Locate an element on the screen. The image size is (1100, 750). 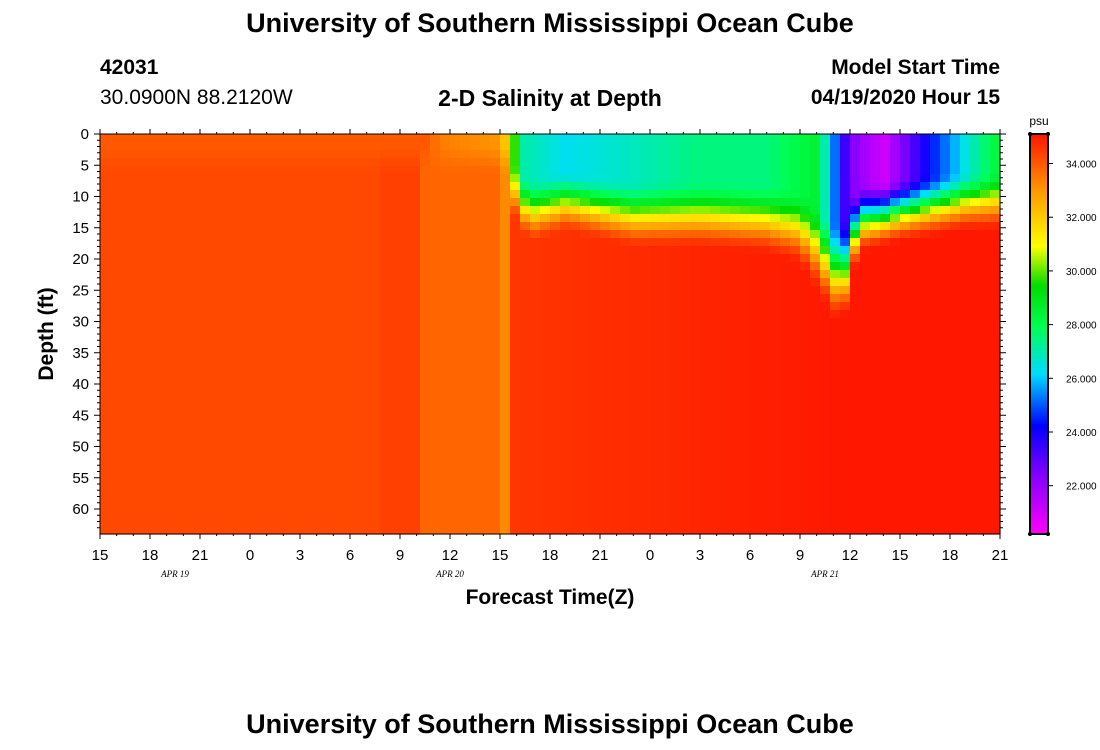
x-tick-label: 6 is located at coordinates (350, 555).